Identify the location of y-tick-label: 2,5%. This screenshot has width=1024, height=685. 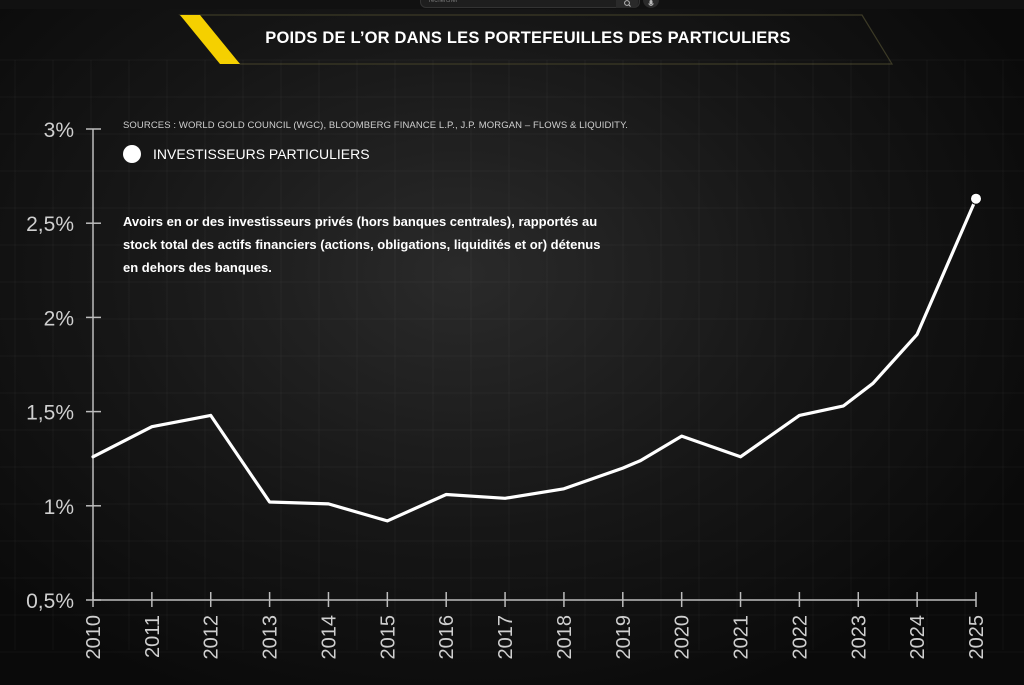
(50, 224).